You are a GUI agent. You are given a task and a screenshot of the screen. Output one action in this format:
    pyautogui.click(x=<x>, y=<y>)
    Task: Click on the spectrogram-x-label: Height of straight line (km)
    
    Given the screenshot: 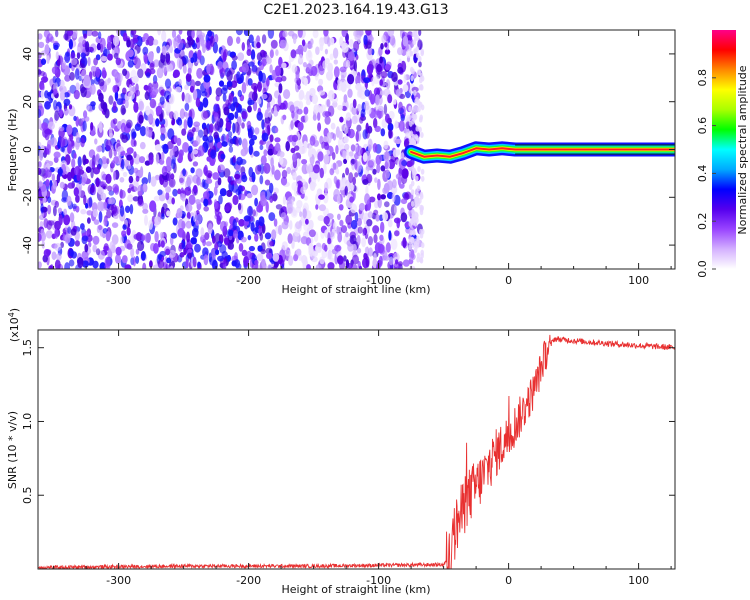 What is the action you would take?
    pyautogui.click(x=355, y=289)
    